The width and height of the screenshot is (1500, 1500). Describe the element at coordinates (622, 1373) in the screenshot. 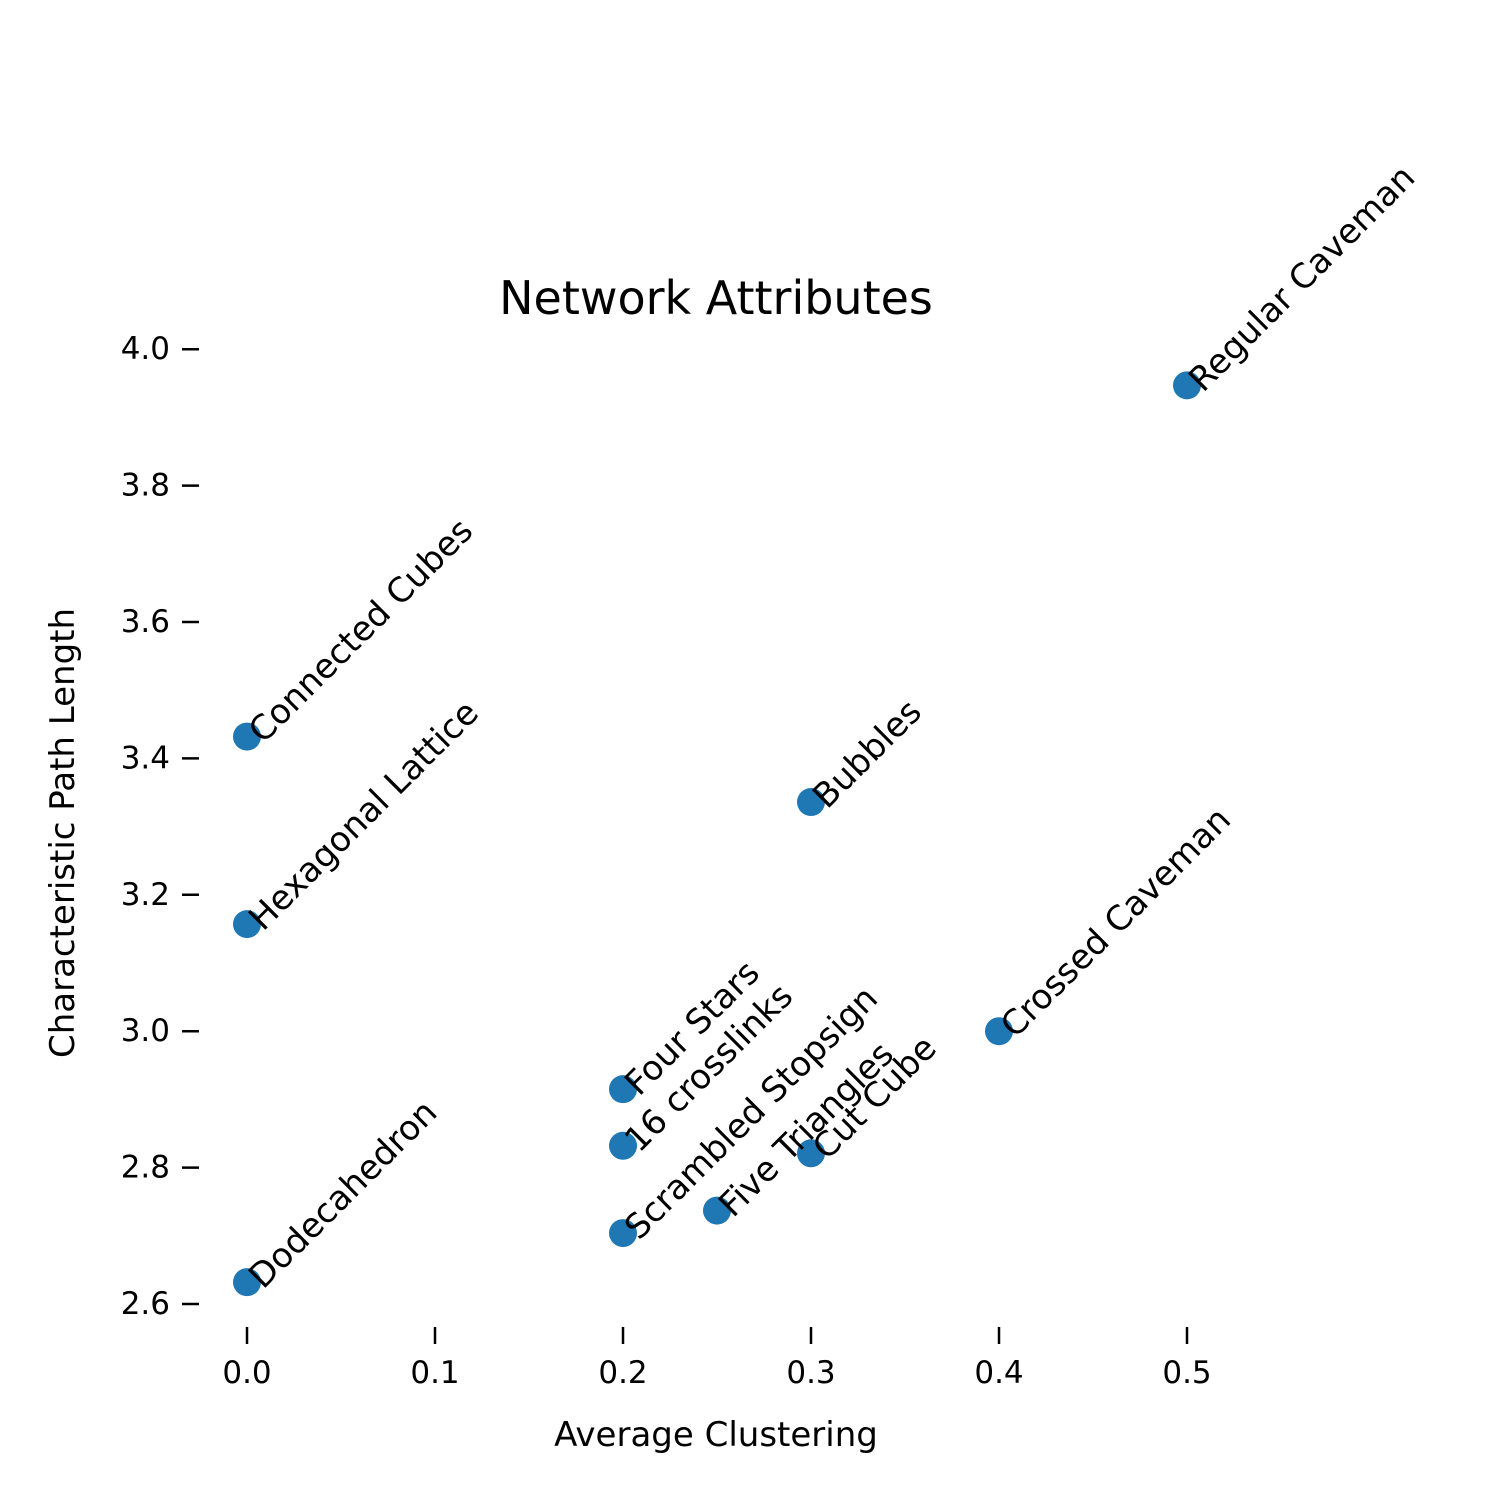

I see `x-tick-label: 0.2` at that location.